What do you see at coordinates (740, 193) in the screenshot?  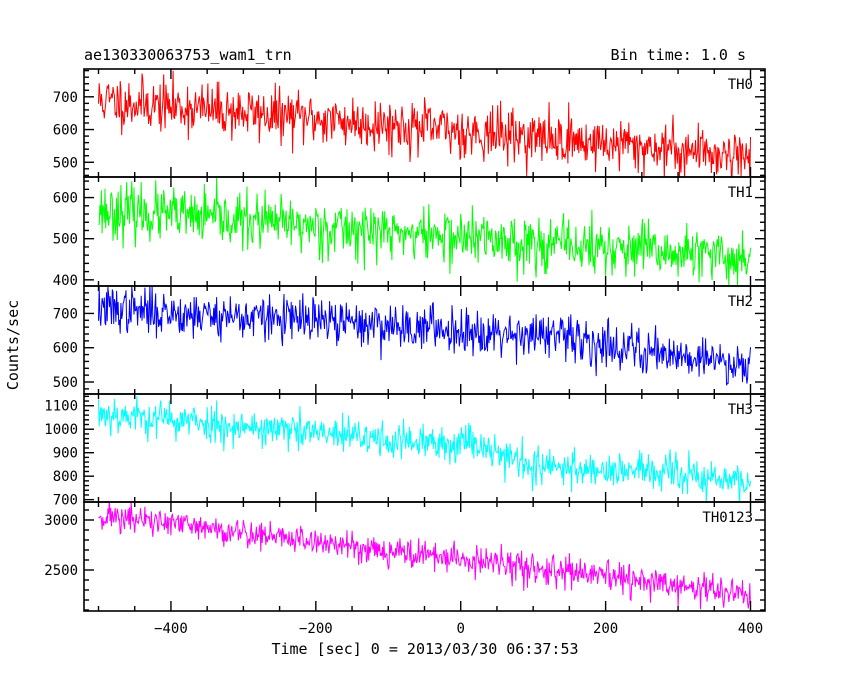 I see `panel-label-th1: TH1` at bounding box center [740, 193].